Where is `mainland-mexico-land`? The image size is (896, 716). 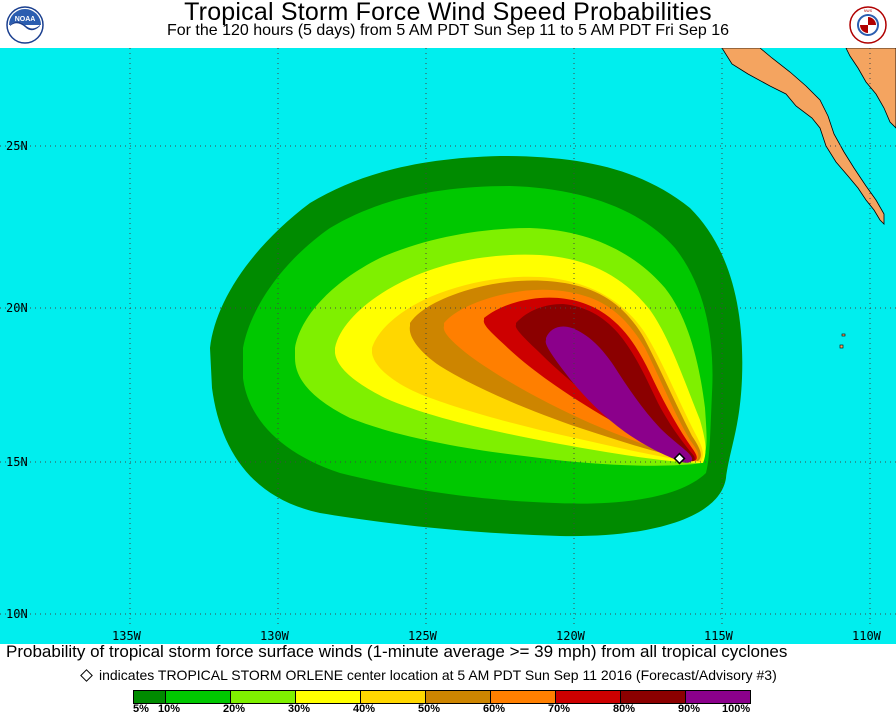
mainland-mexico-land is located at coordinates (870, 88).